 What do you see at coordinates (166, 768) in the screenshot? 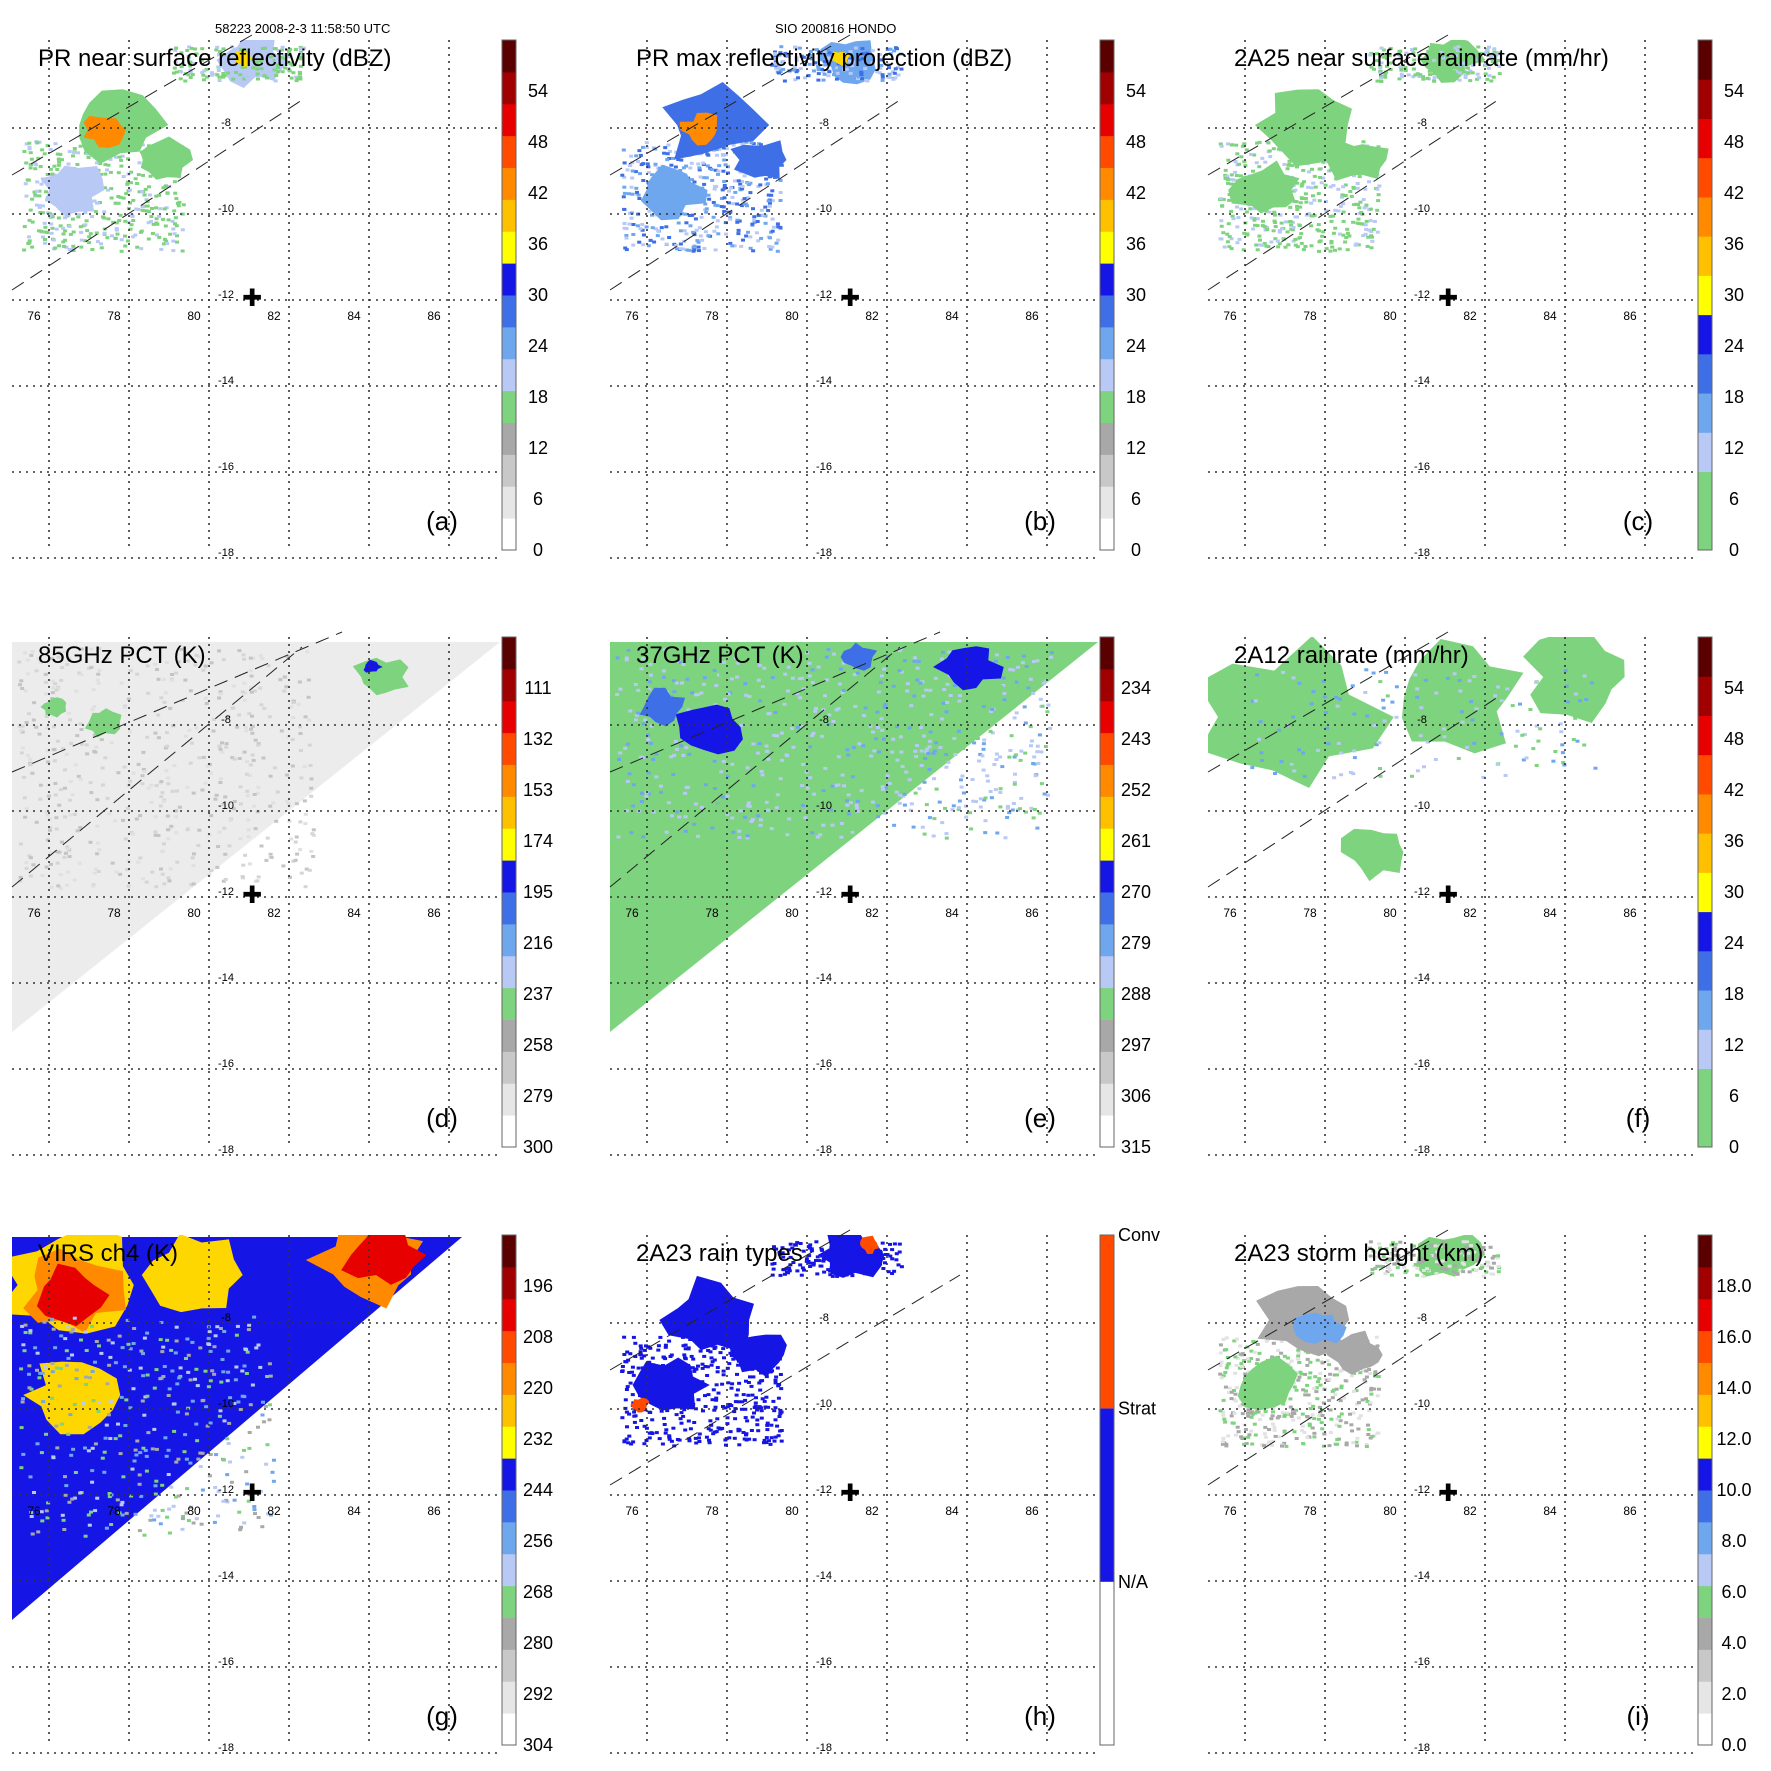
I see `pct-texture` at bounding box center [166, 768].